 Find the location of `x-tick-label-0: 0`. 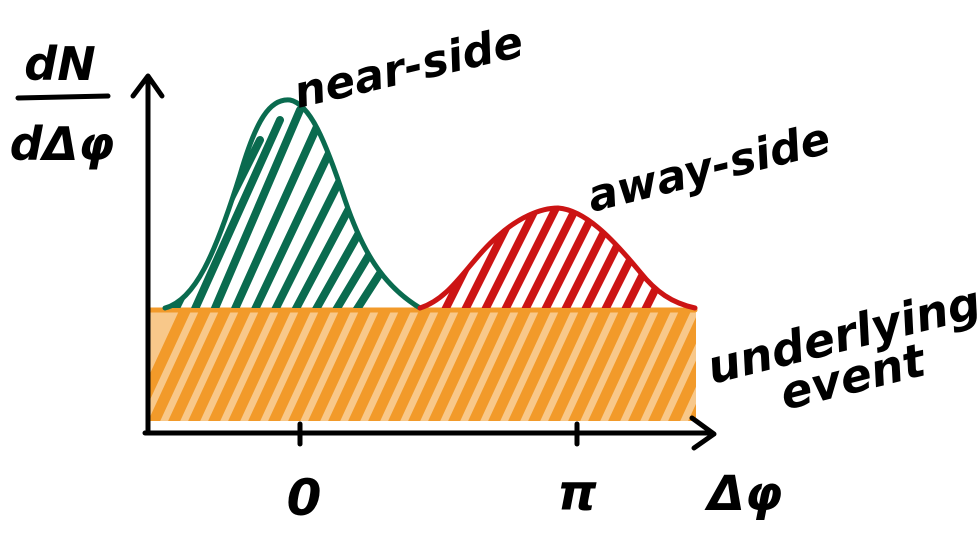

x-tick-label-0: 0 is located at coordinates (304, 498).